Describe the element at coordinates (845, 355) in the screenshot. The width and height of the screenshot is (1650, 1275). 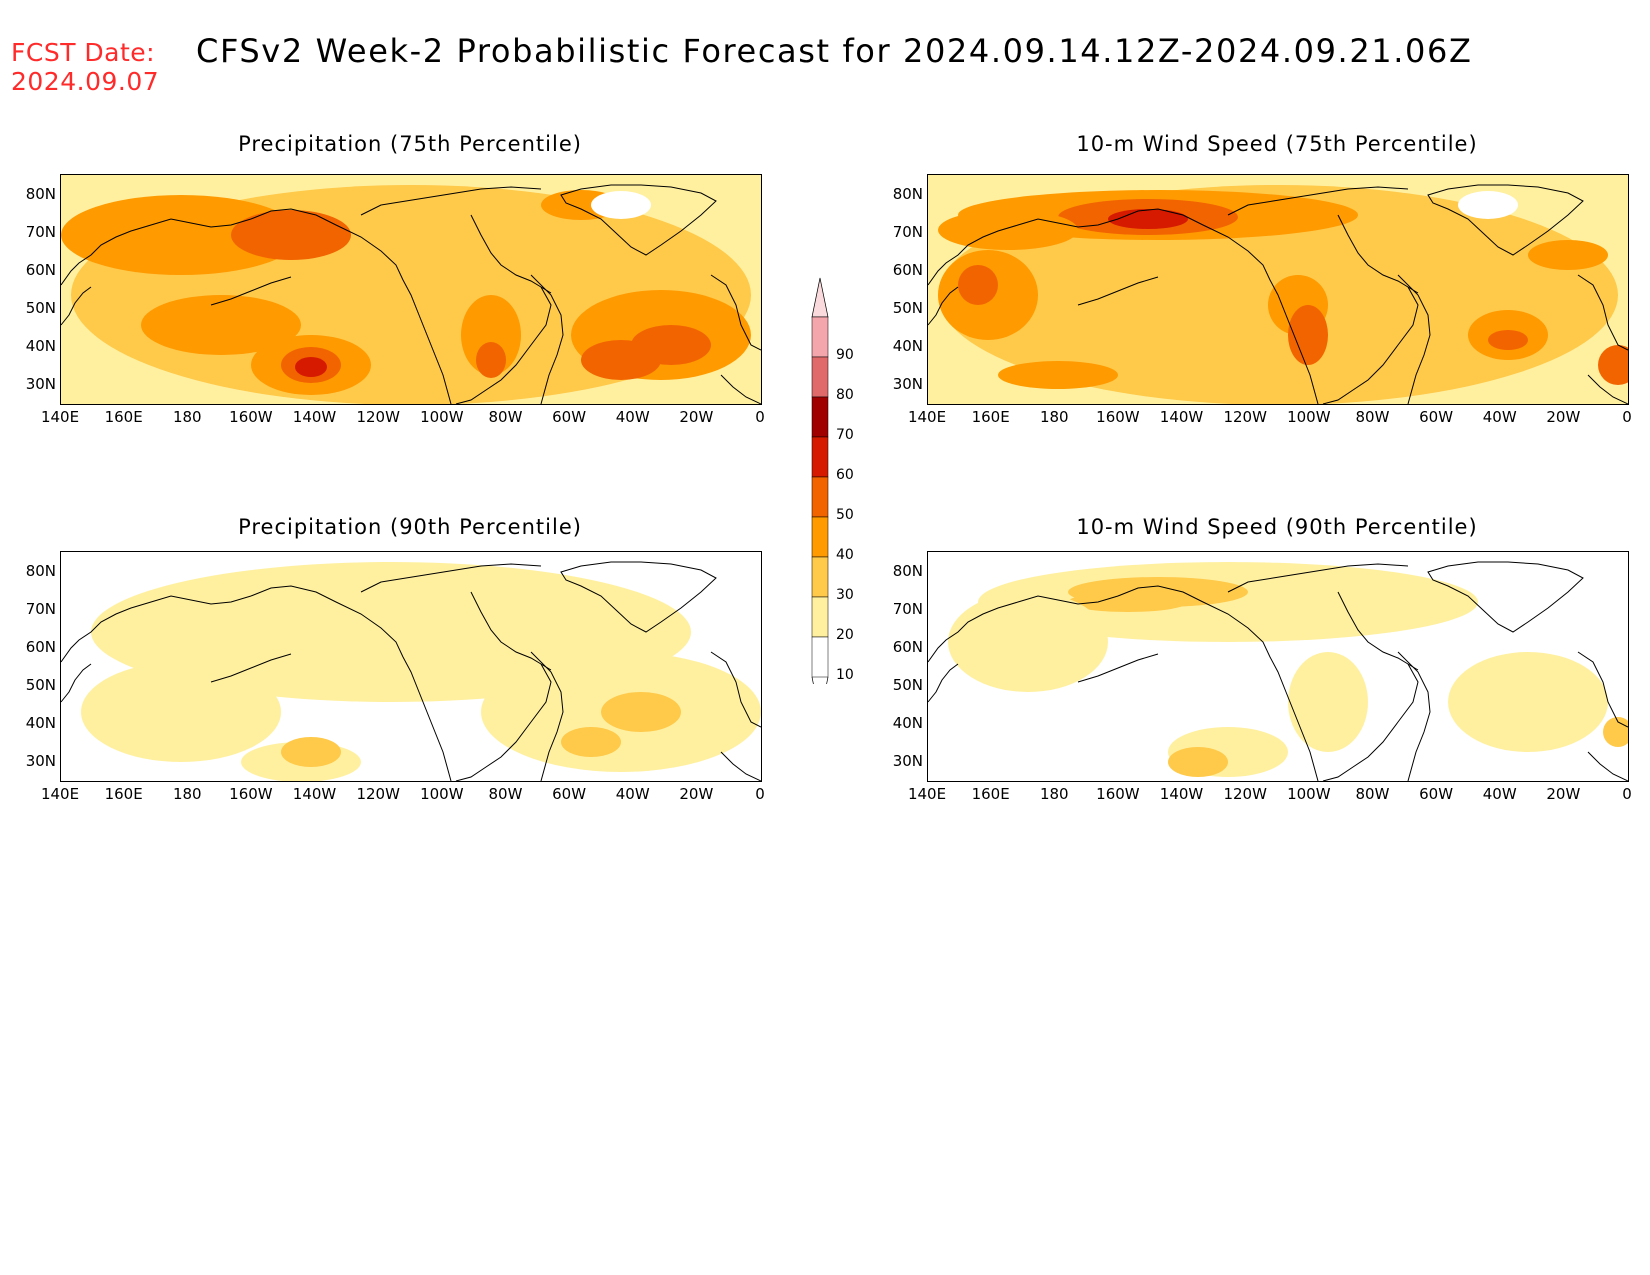
I see `colorbar-label: 90` at that location.